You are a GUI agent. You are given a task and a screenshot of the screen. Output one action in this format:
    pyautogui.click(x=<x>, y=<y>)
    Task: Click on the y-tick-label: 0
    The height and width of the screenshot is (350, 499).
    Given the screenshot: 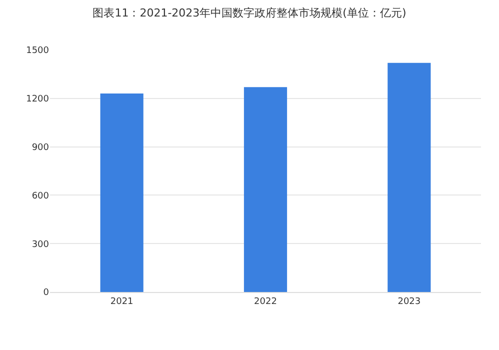 What is the action you would take?
    pyautogui.click(x=46, y=293)
    